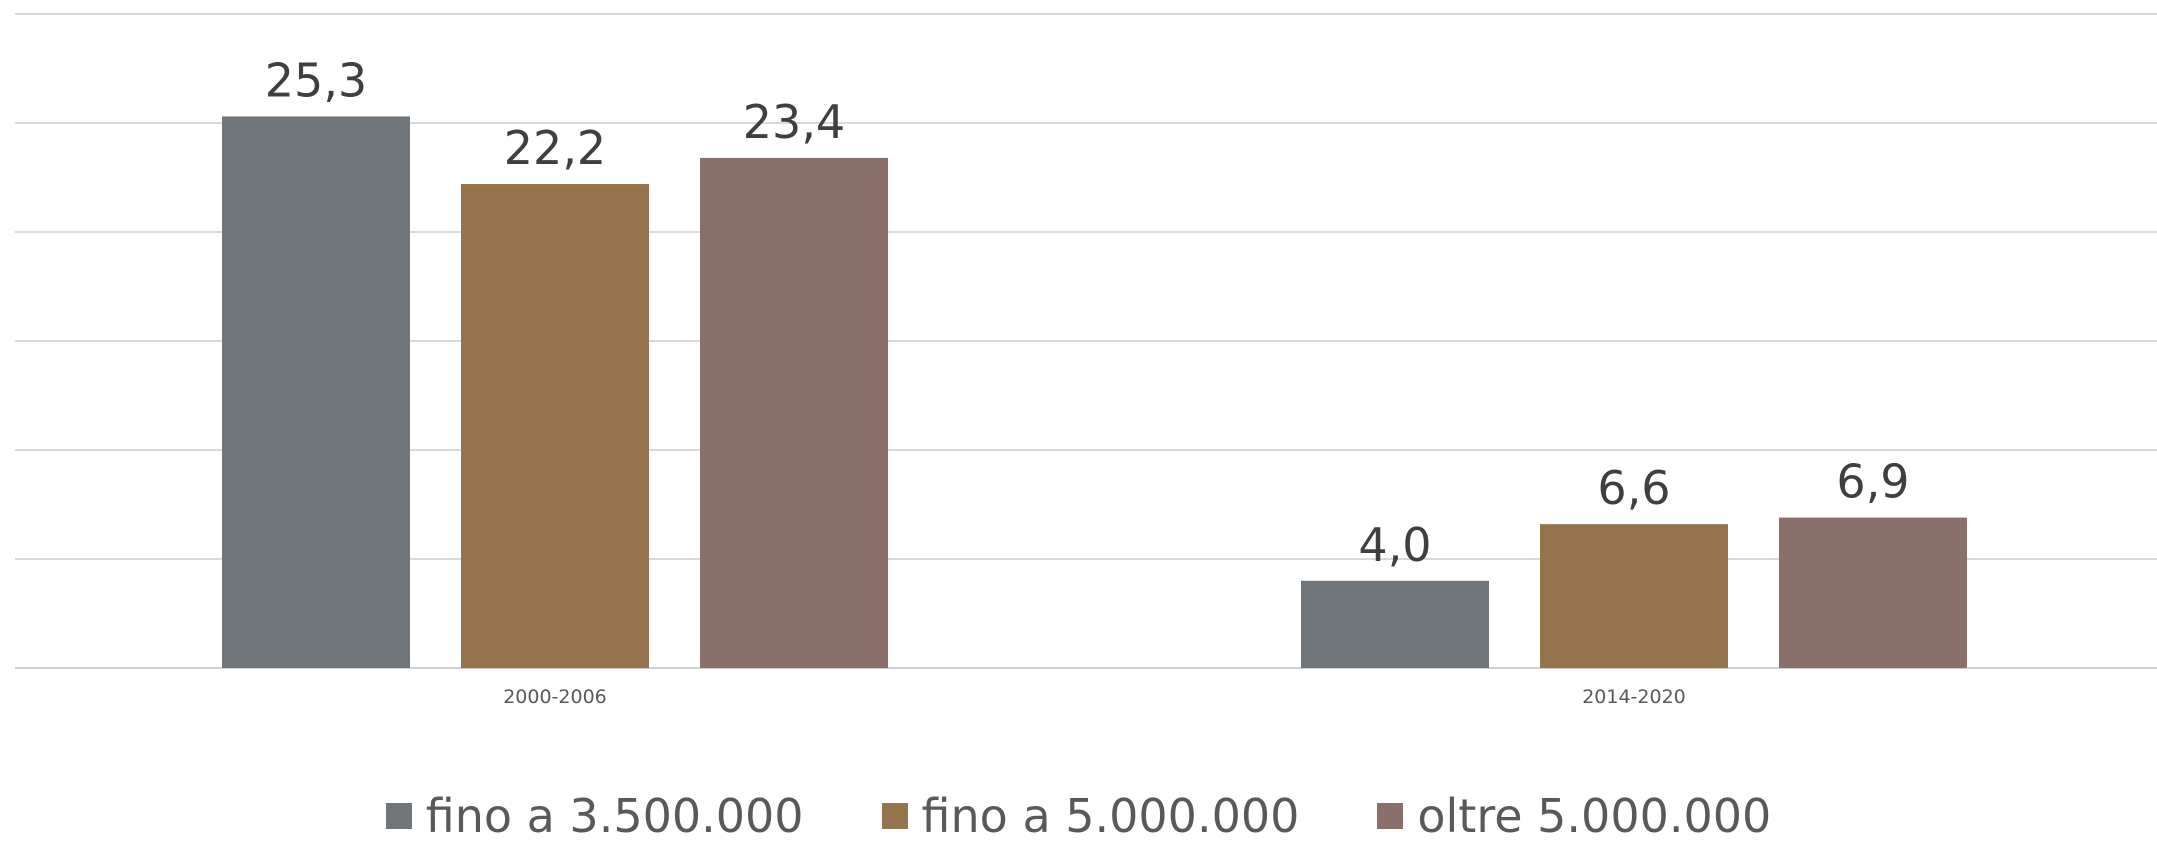 The image size is (2157, 843). I want to click on legend-item-3: oltre 5.000.000, so click(1574, 816).